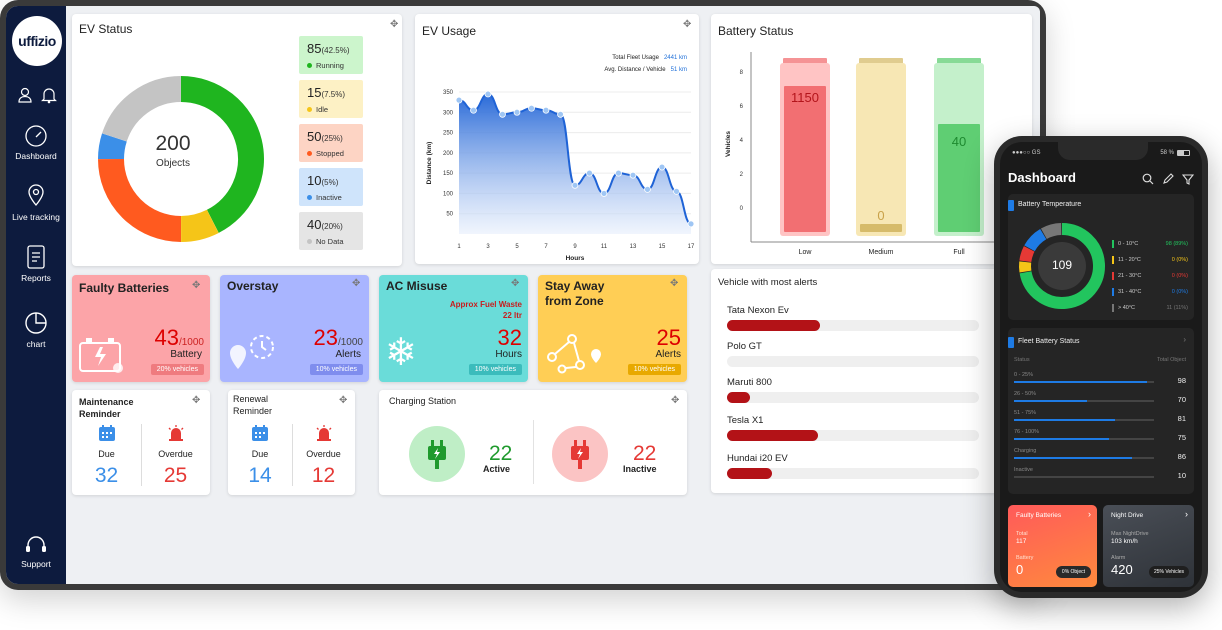  I want to click on sidebar-item-support: Support, so click(36, 551).